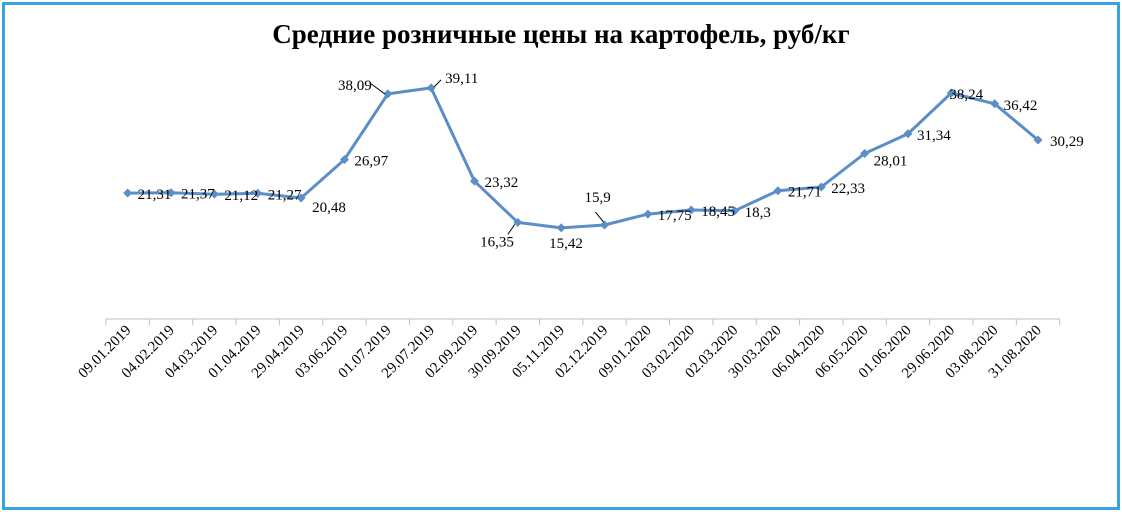  Describe the element at coordinates (371, 162) in the screenshot. I see `data-label: 26,97` at that location.